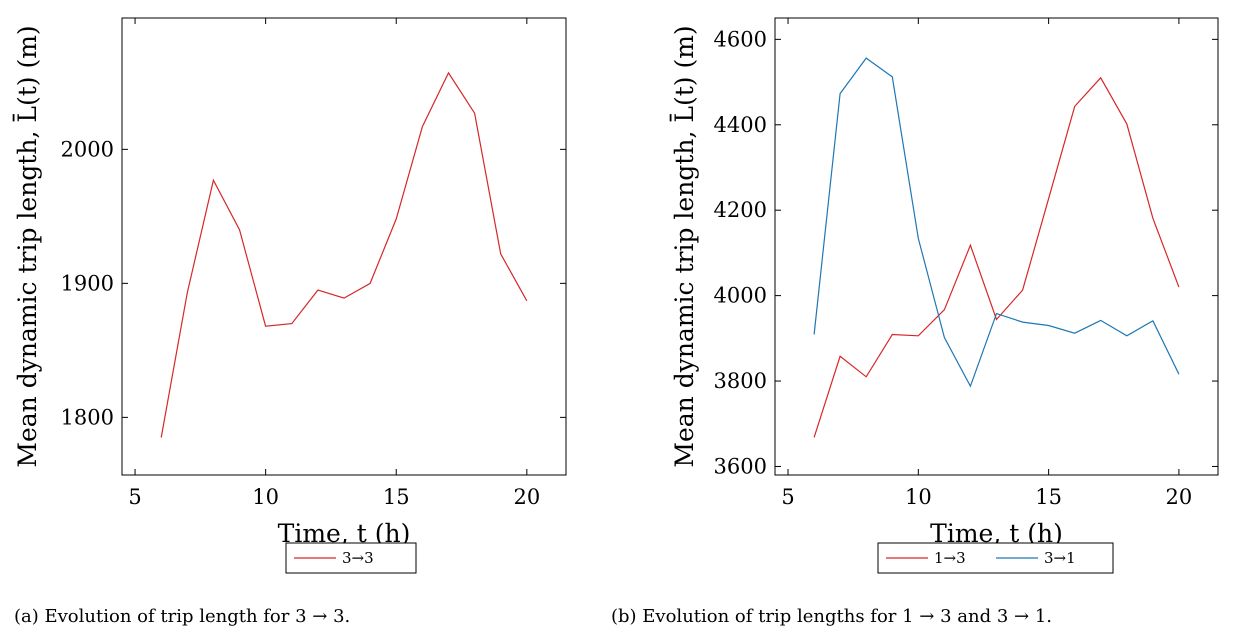 Image resolution: width=1237 pixels, height=642 pixels. What do you see at coordinates (1060, 558) in the screenshot?
I see `legend-entry-3→1: 3→1` at bounding box center [1060, 558].